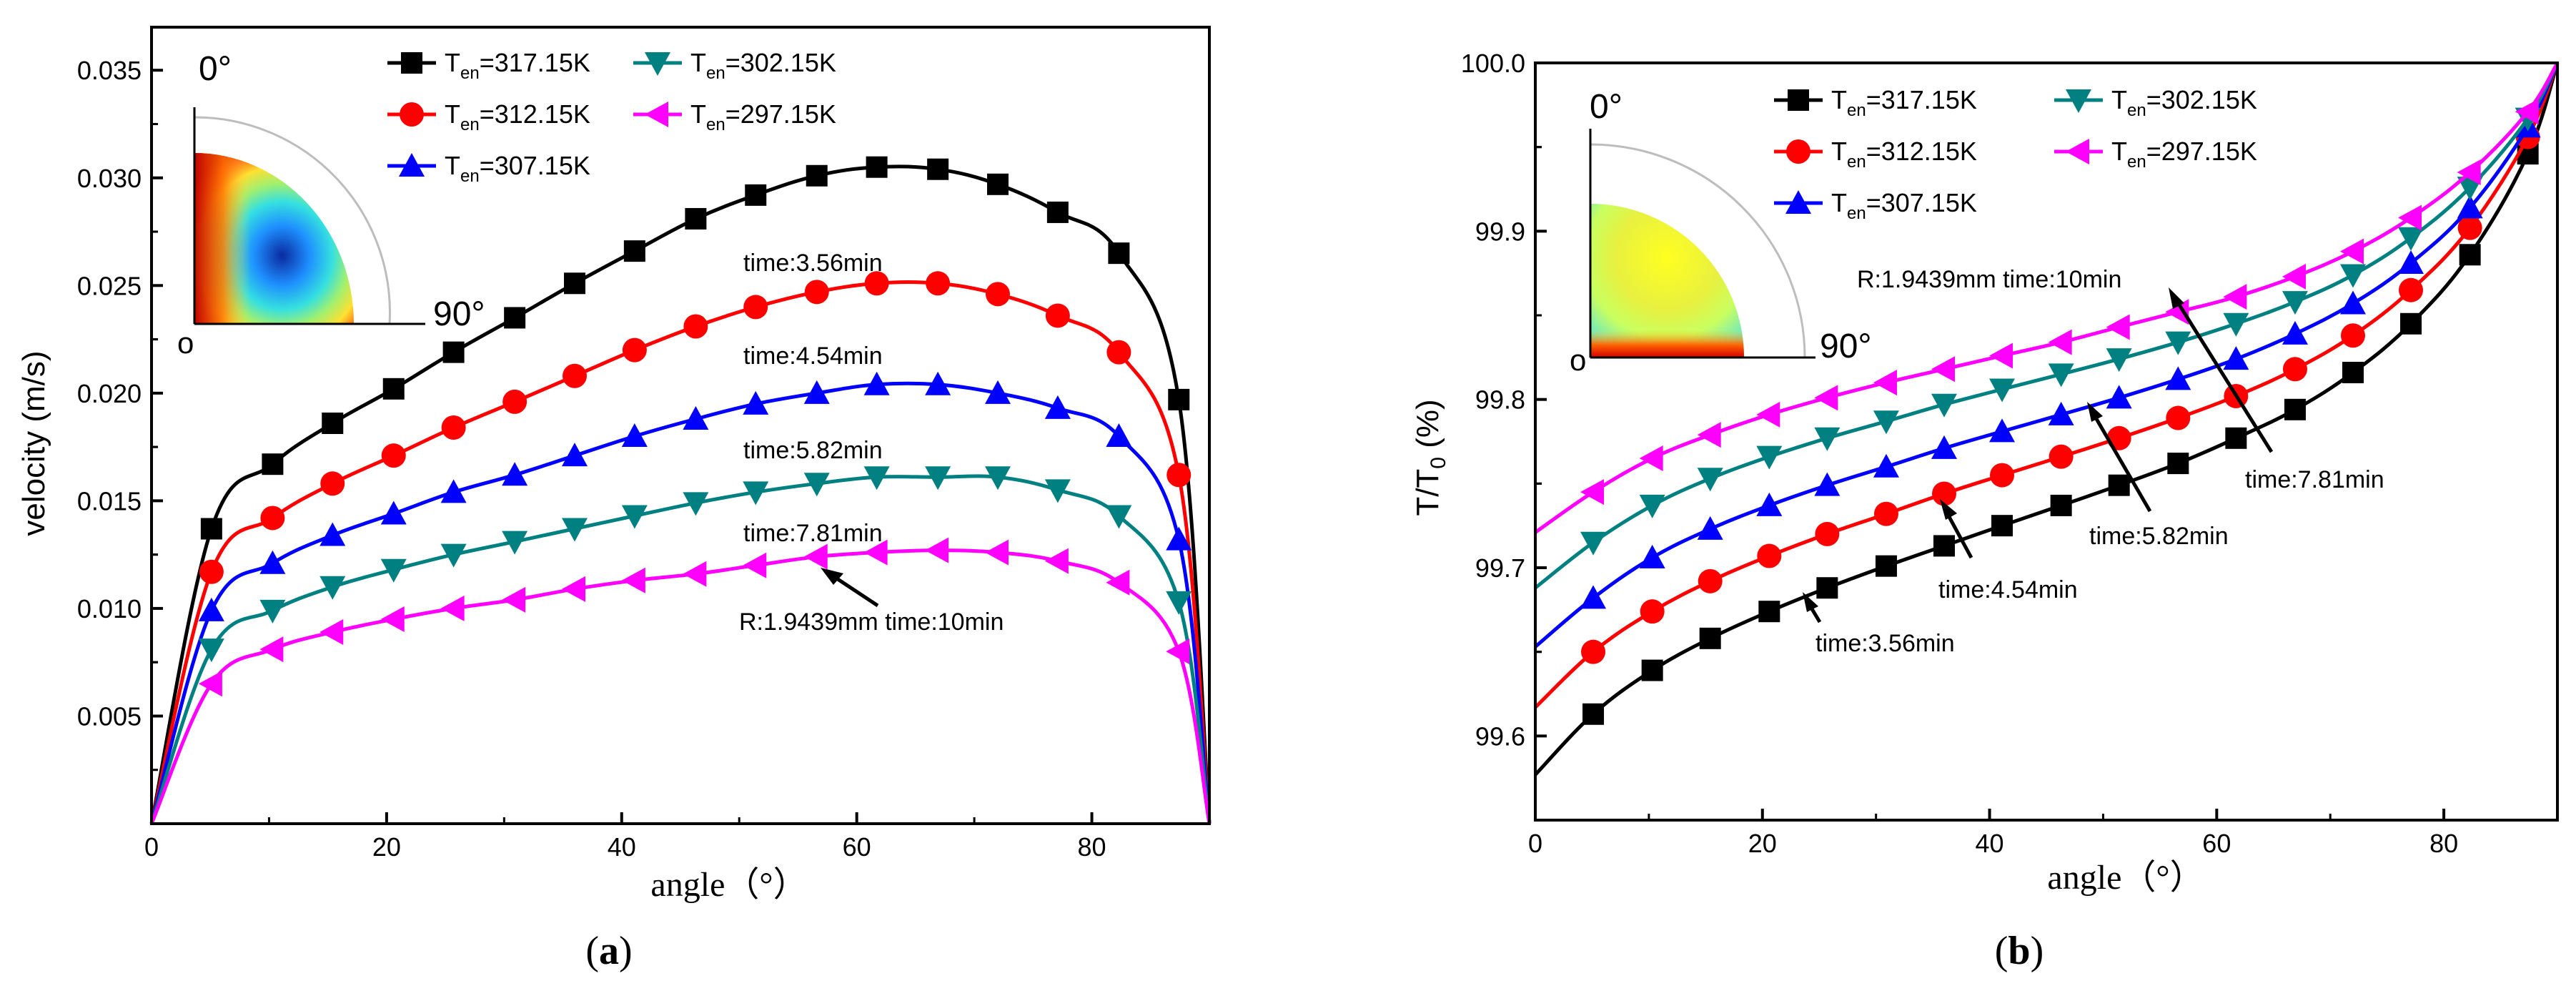  What do you see at coordinates (2126, 878) in the screenshot?
I see `x-axis-label-b: angle（°）` at bounding box center [2126, 878].